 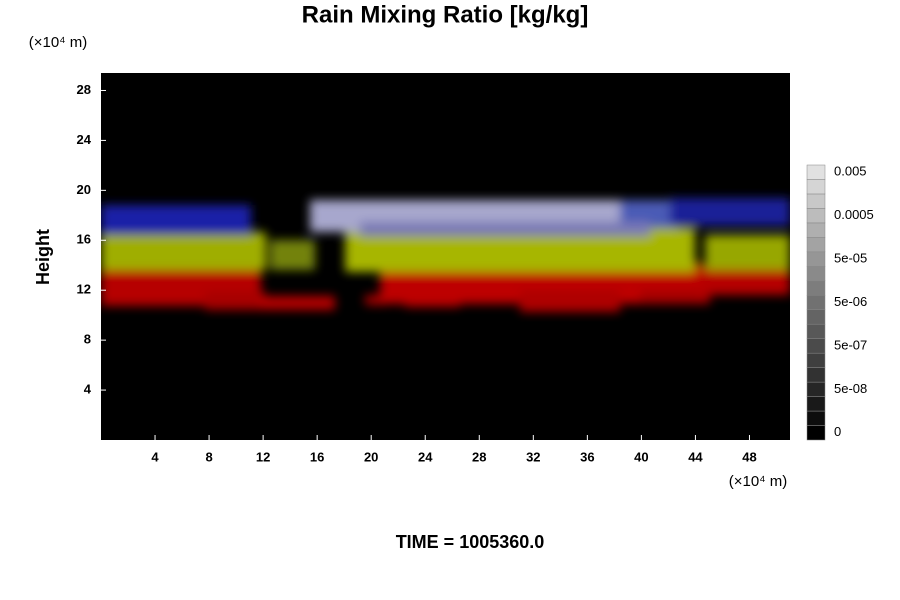 I want to click on time-label: TIME = 1005360.0, so click(x=470, y=542).